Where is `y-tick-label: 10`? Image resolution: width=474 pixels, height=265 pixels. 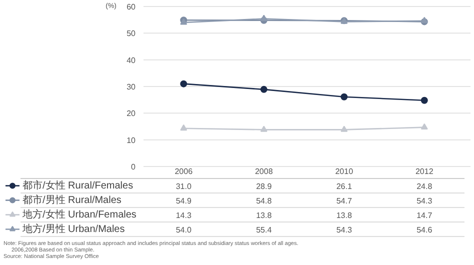 y-tick-label: 10 is located at coordinates (131, 140).